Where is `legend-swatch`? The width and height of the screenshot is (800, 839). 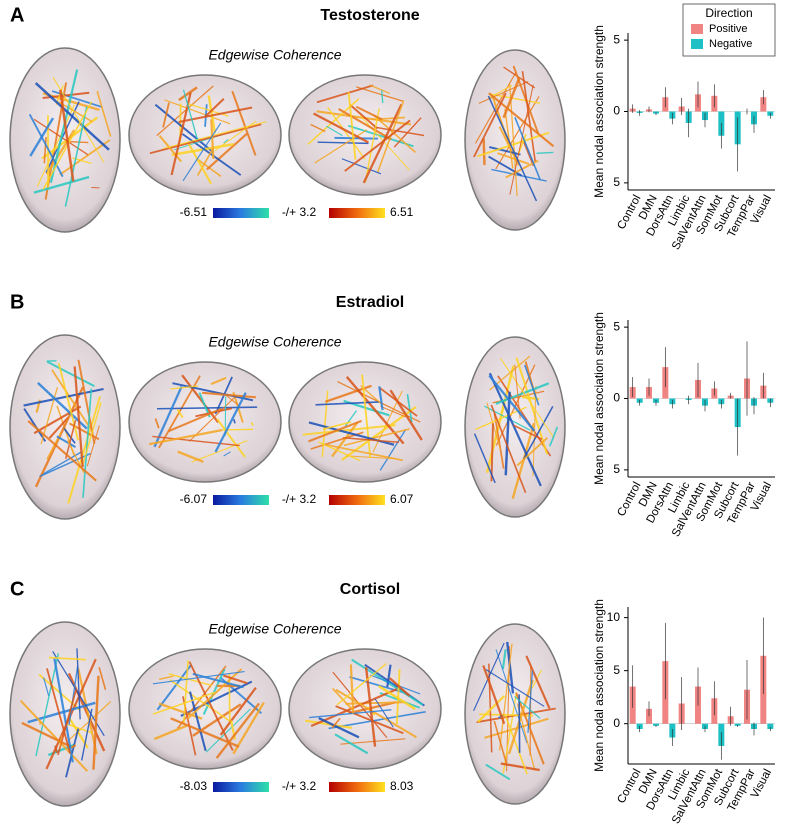
legend-swatch is located at coordinates (697, 44).